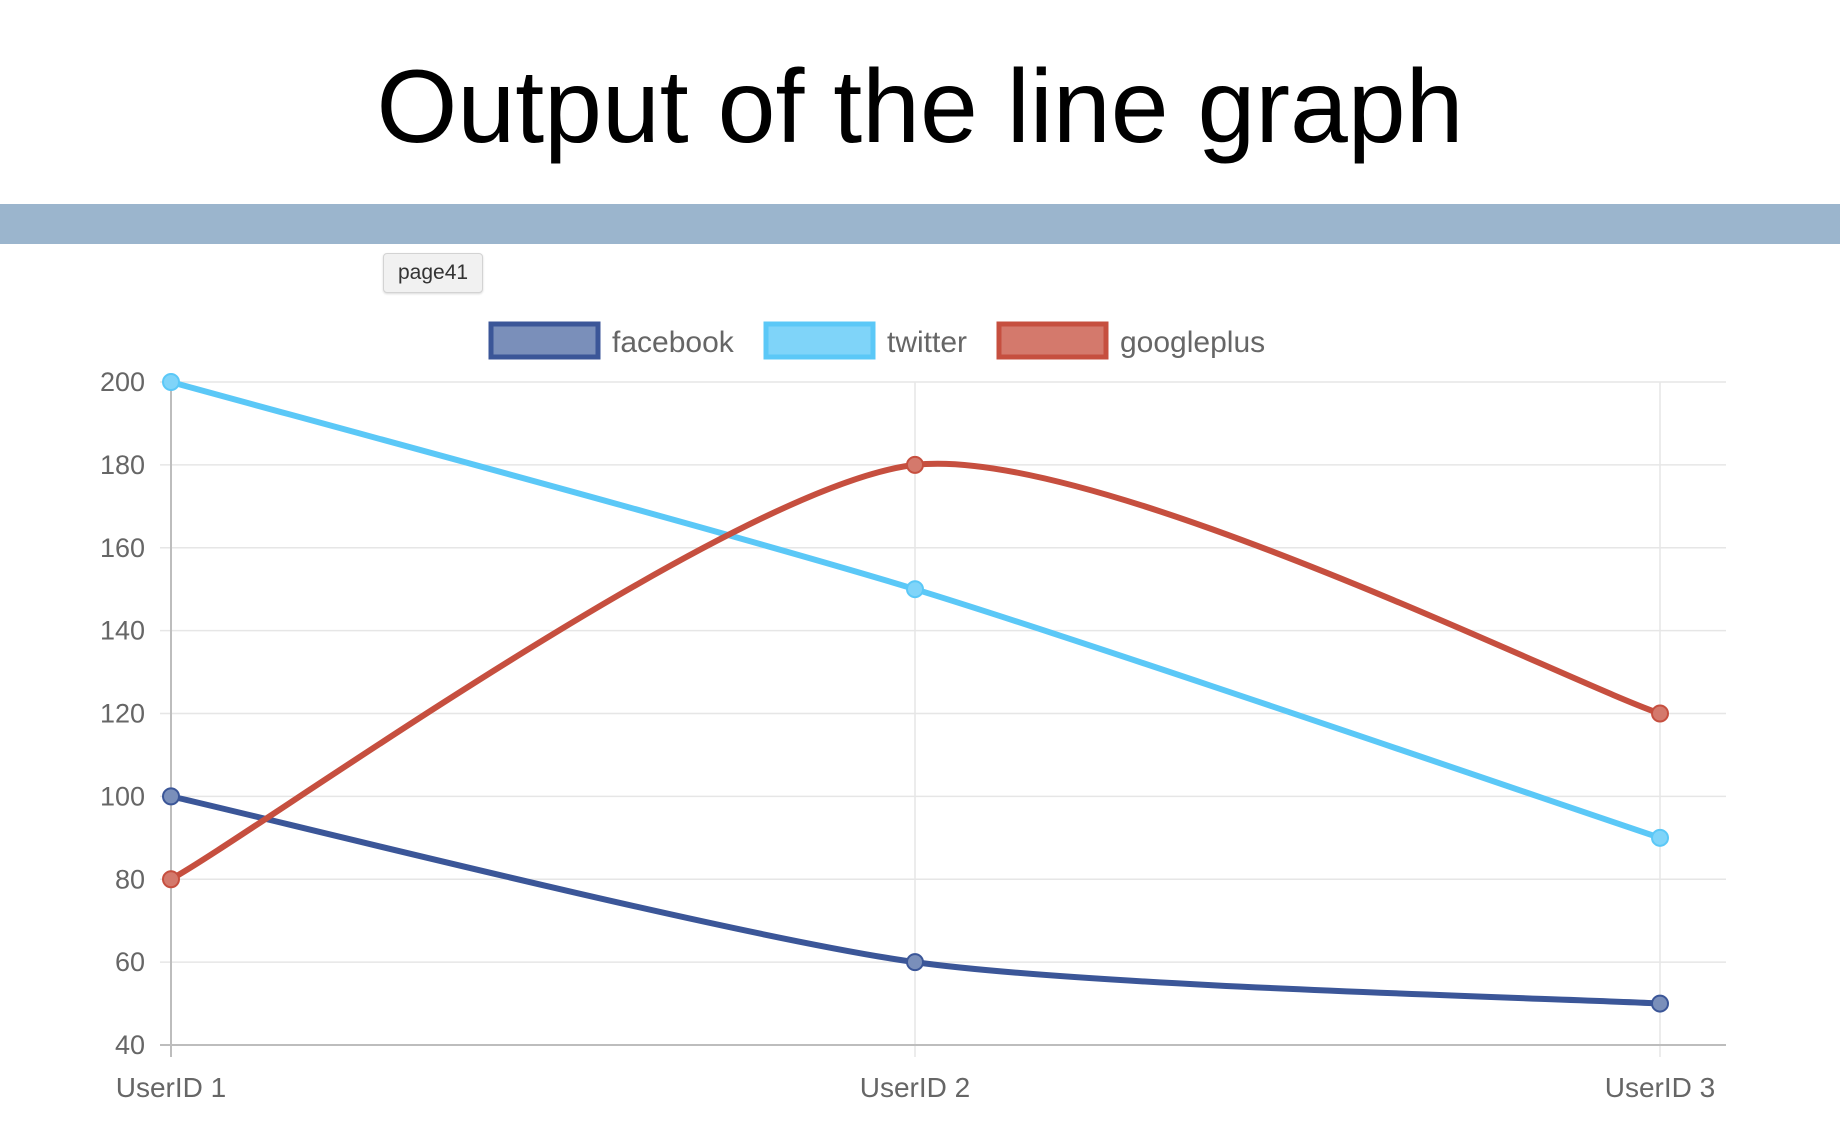 Image resolution: width=1840 pixels, height=1136 pixels. I want to click on y-tick-label: 120, so click(122, 714).